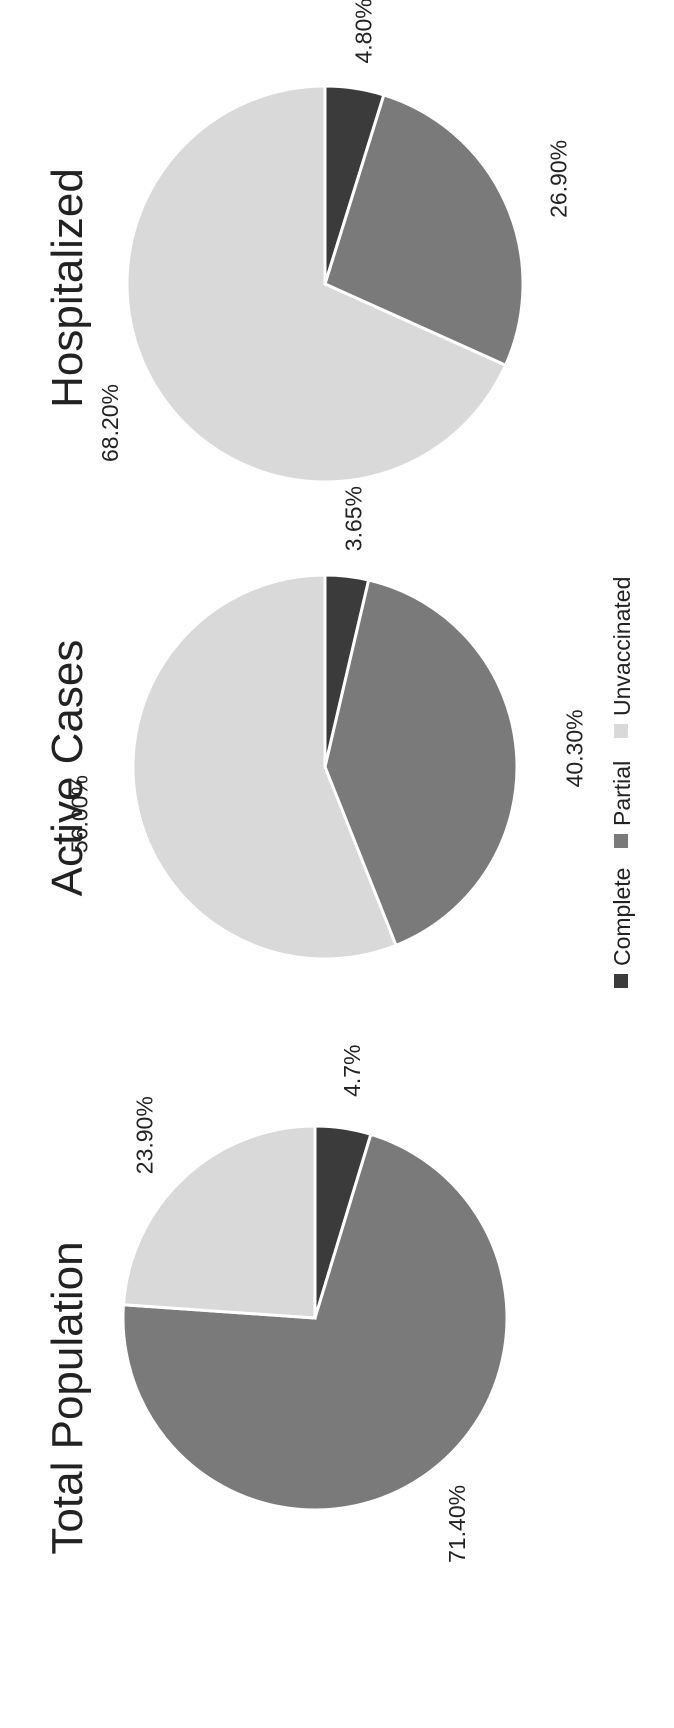  Describe the element at coordinates (67, 288) in the screenshot. I see `chart-title-hospitalized: Hospitalized` at that location.